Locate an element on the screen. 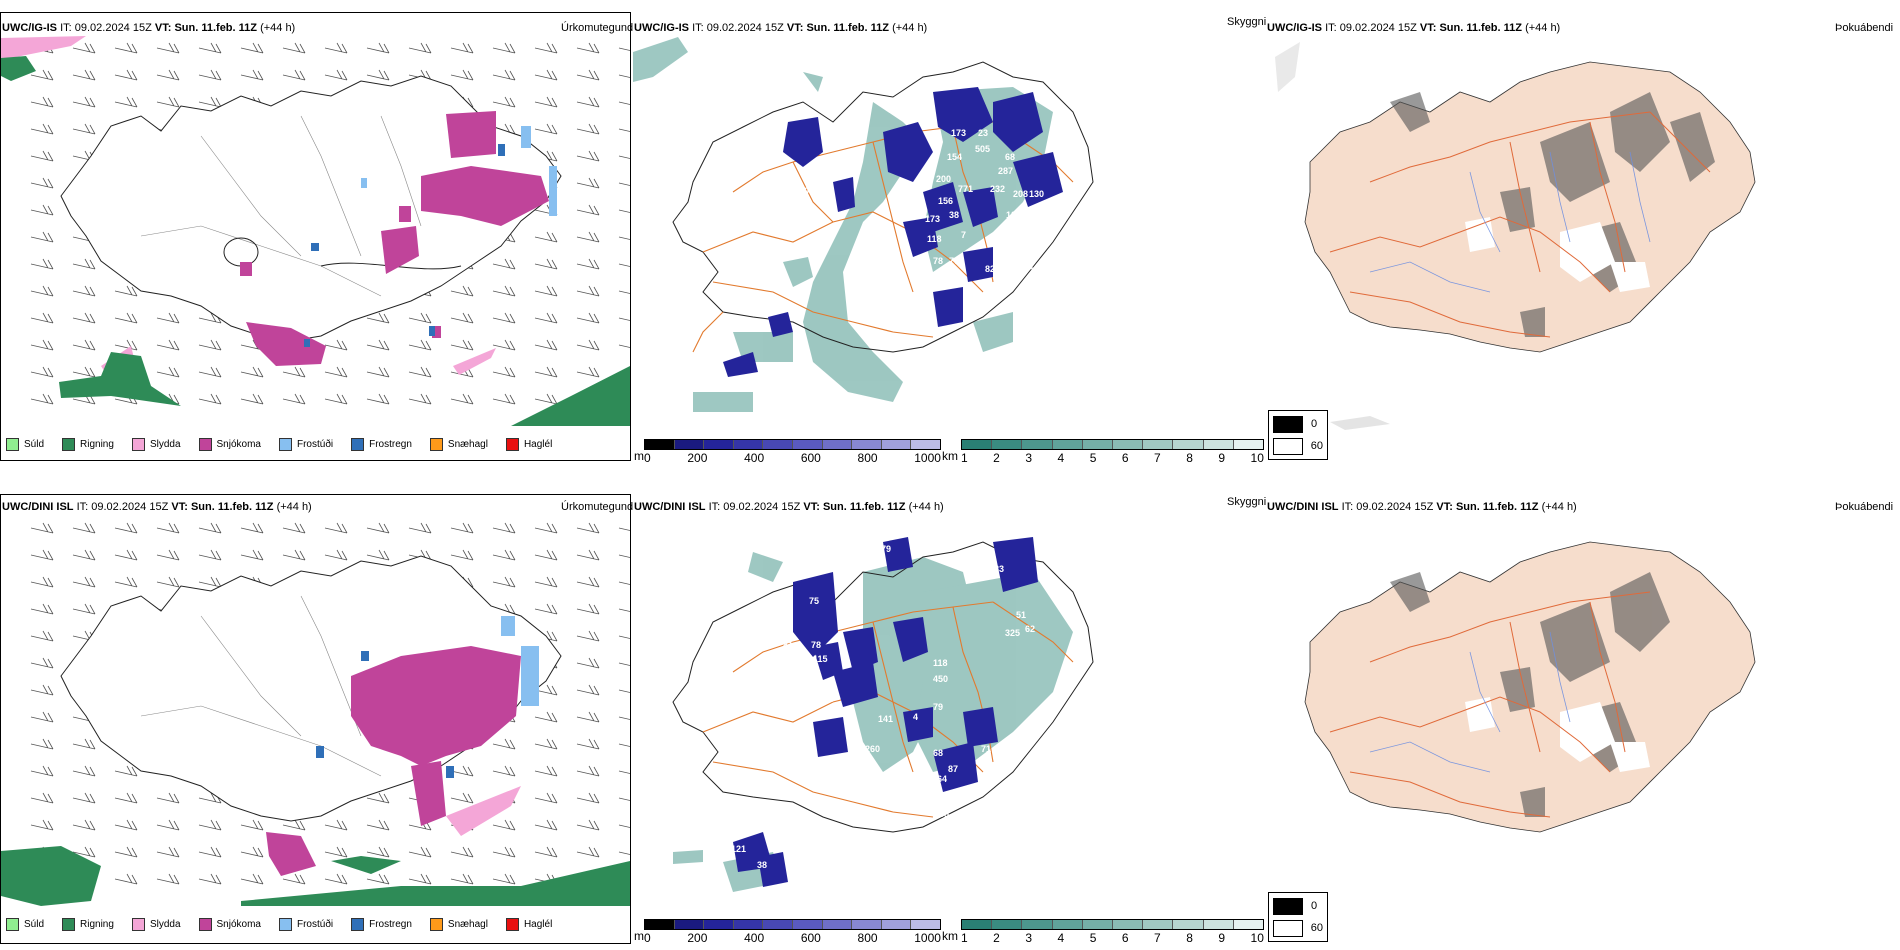 This screenshot has height=950, width=1900. legend-label: Frostúði is located at coordinates (315, 924).